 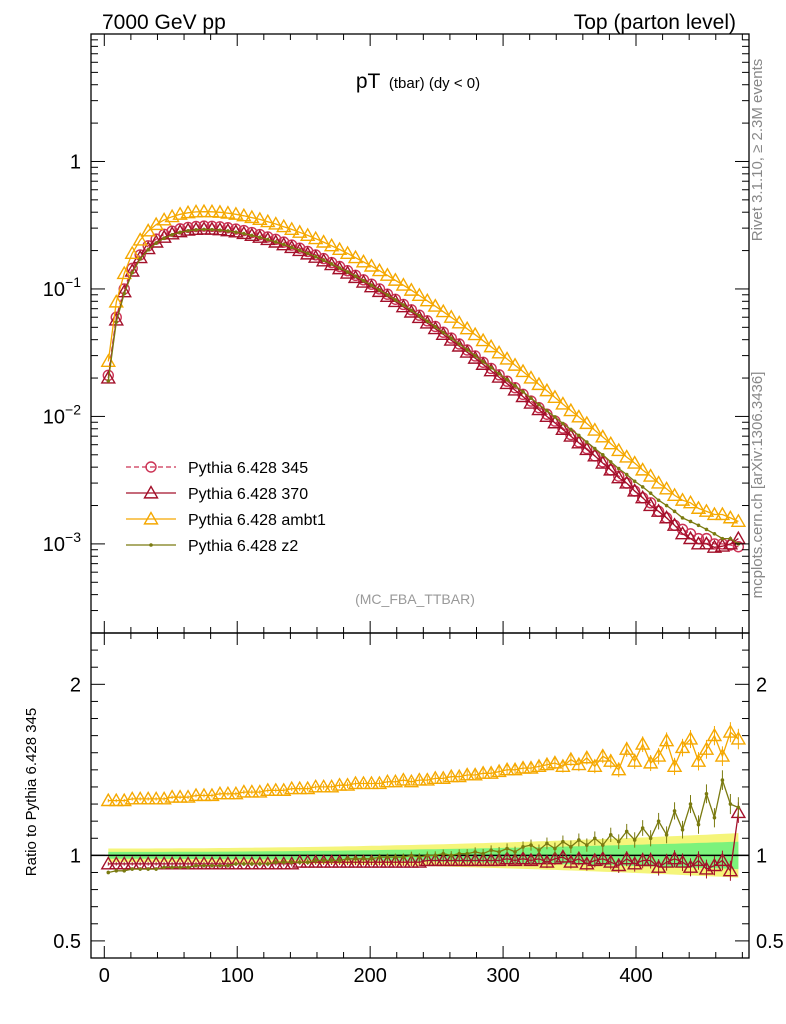 What do you see at coordinates (164, 22) in the screenshot?
I see `header-beam-label: 7000 GeV pp` at bounding box center [164, 22].